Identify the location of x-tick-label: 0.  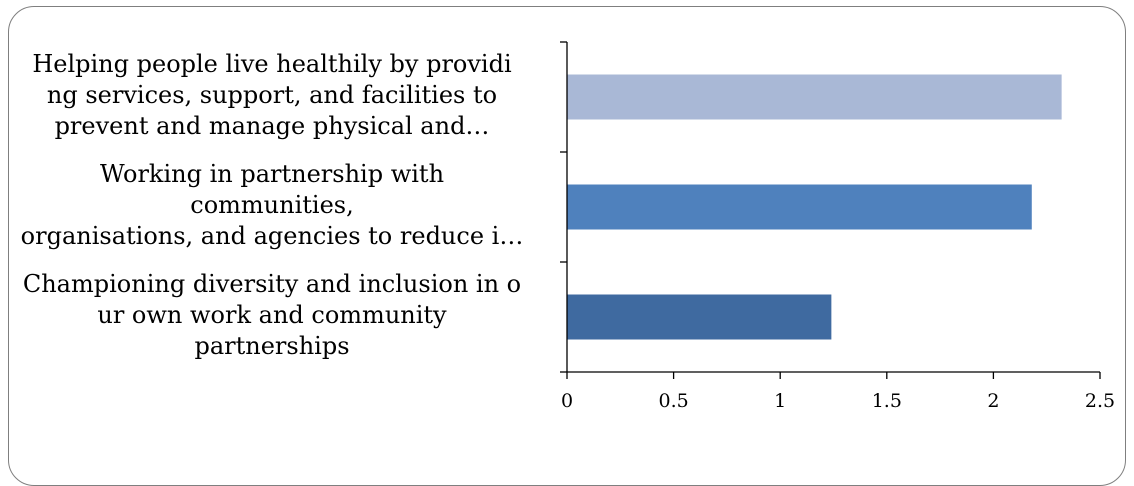
(567, 401).